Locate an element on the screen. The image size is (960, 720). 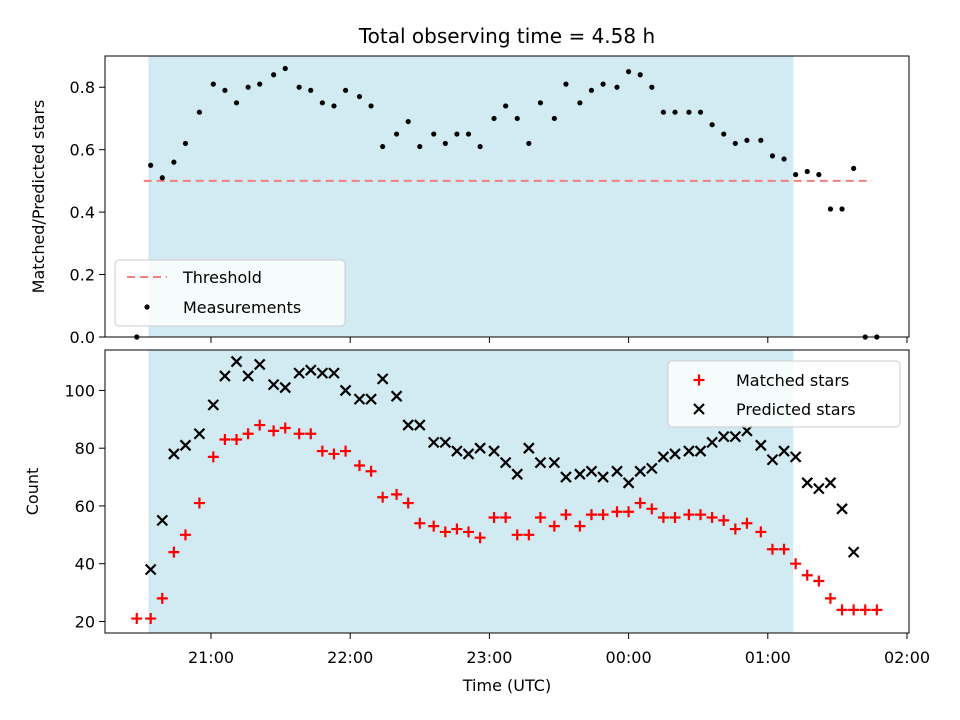
top-y-axis-label: Matched/Predicted stars is located at coordinates (38, 197).